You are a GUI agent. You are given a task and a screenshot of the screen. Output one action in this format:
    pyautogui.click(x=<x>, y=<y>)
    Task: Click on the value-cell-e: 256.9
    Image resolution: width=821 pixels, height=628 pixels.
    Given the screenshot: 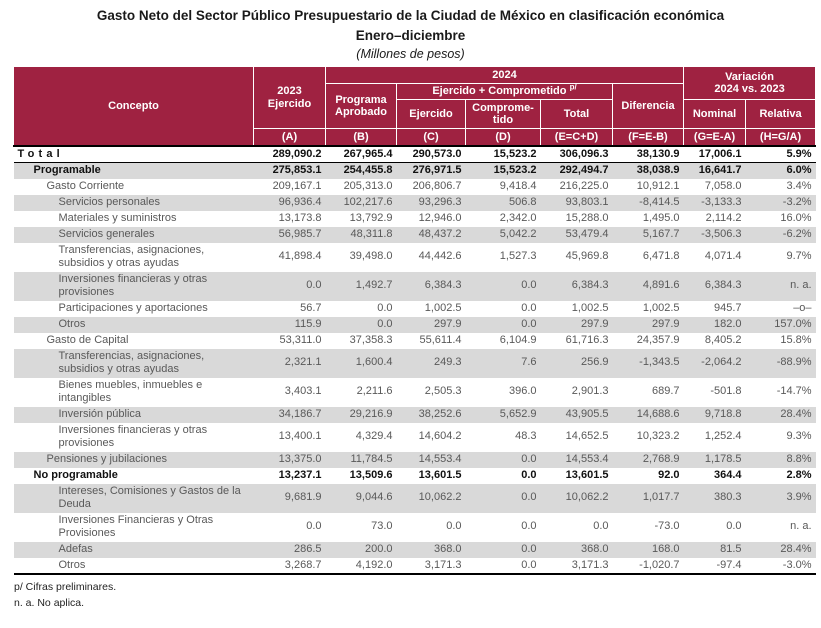 What is the action you would take?
    pyautogui.click(x=576, y=363)
    